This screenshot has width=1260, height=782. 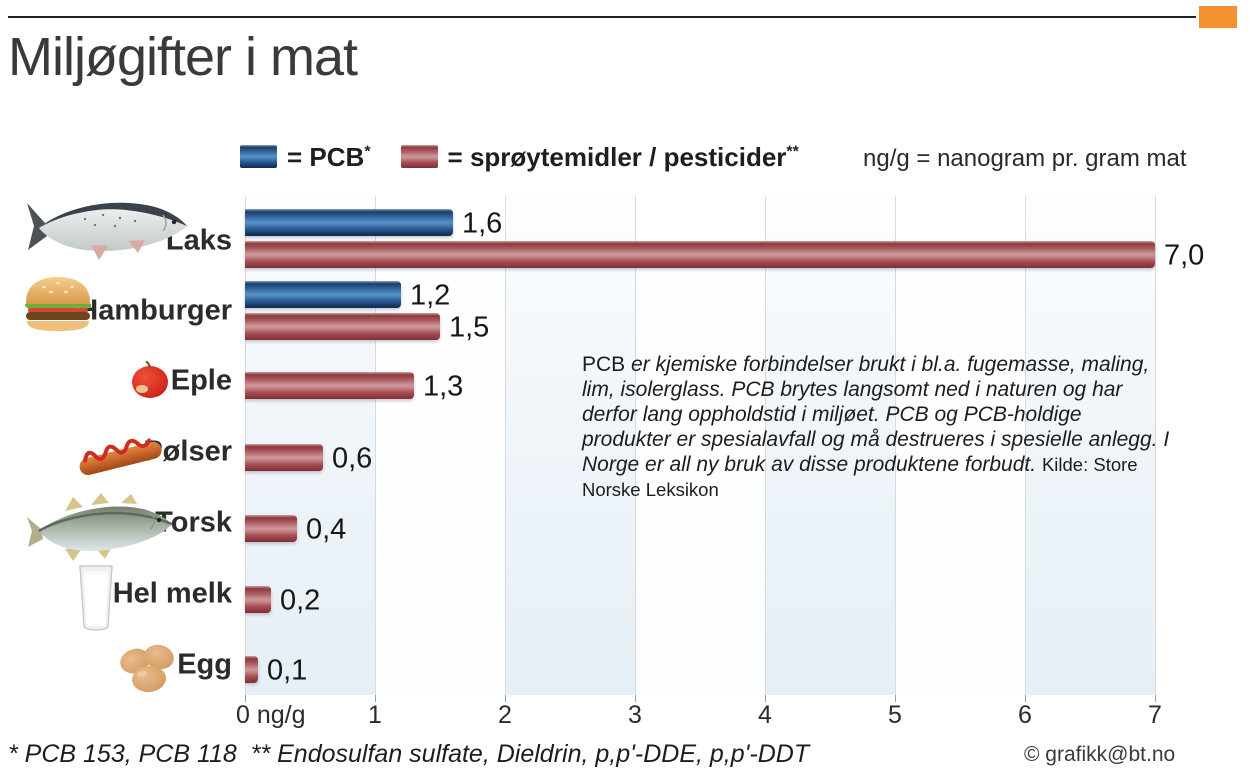 I want to click on bar-value-label: 0,6, so click(x=352, y=458).